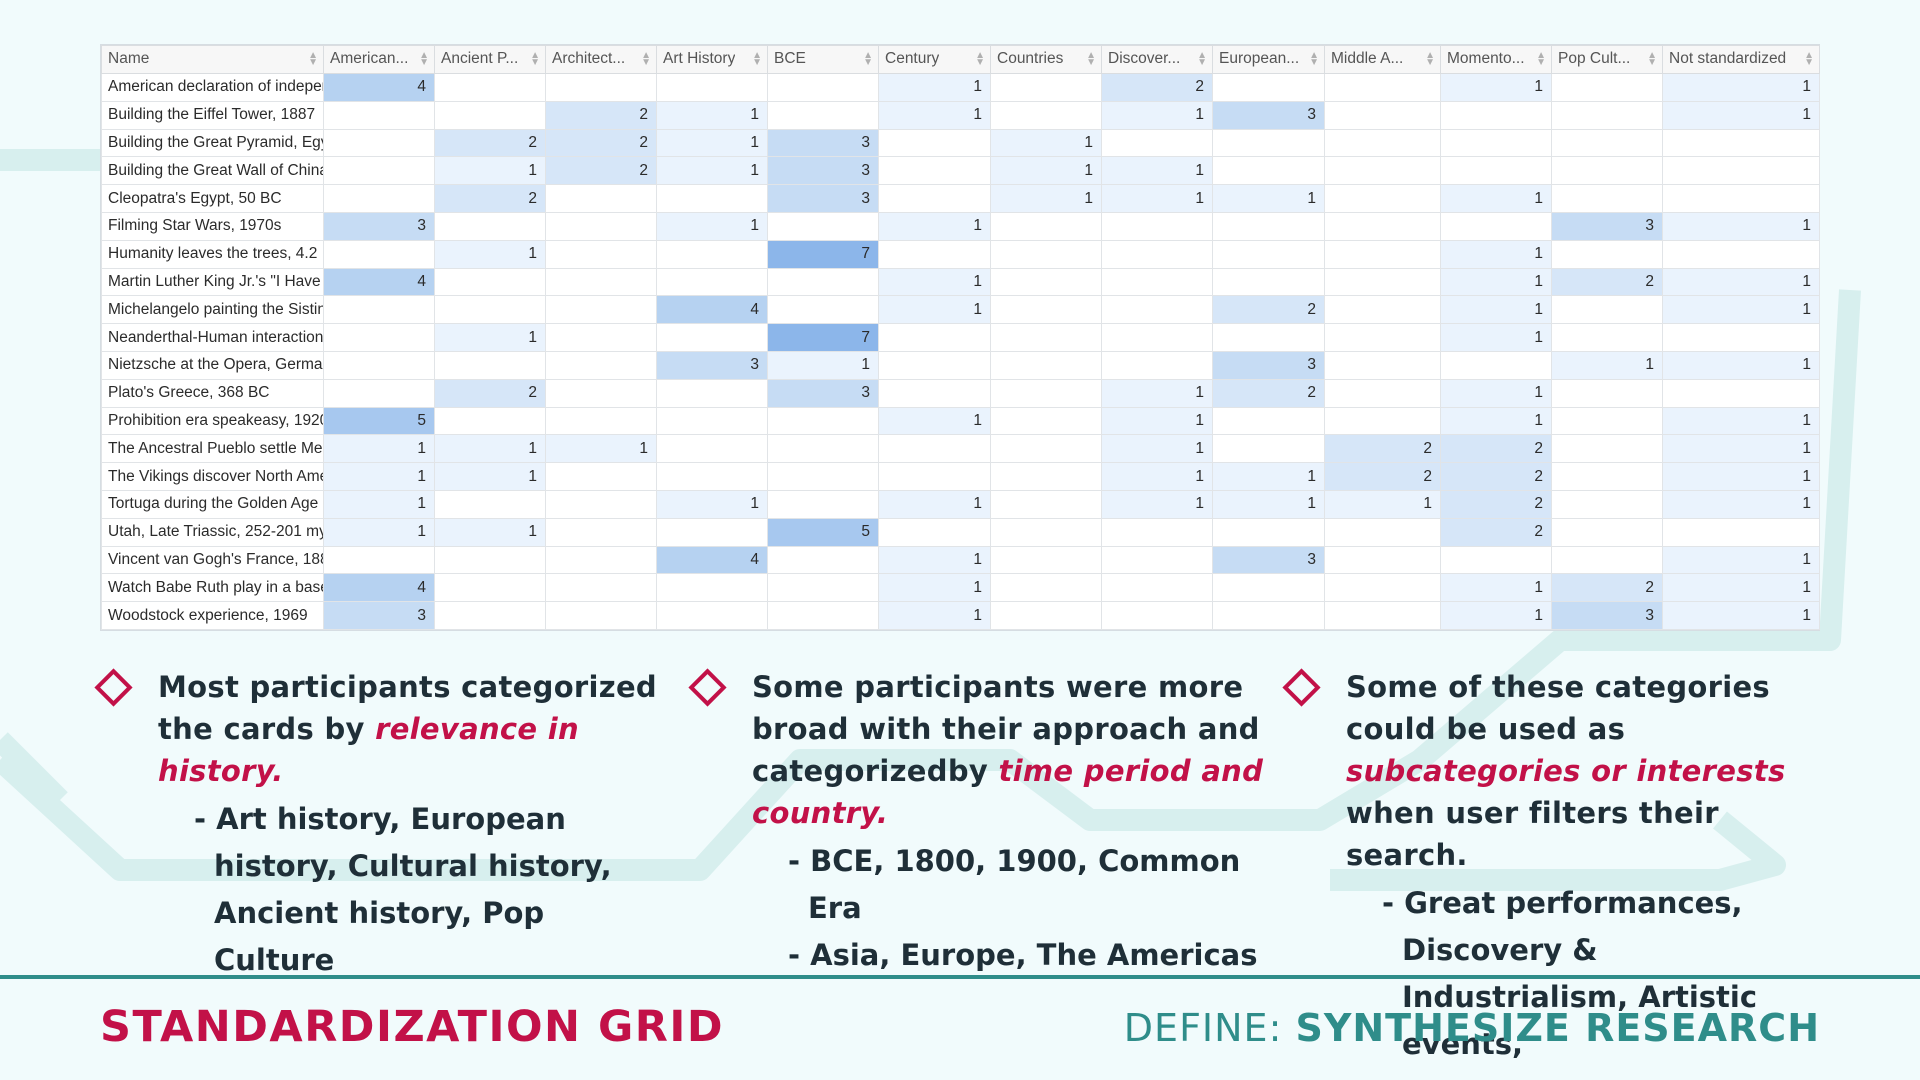  What do you see at coordinates (1607, 59) in the screenshot?
I see `column-header: Pop Cult... ▲ ▼` at bounding box center [1607, 59].